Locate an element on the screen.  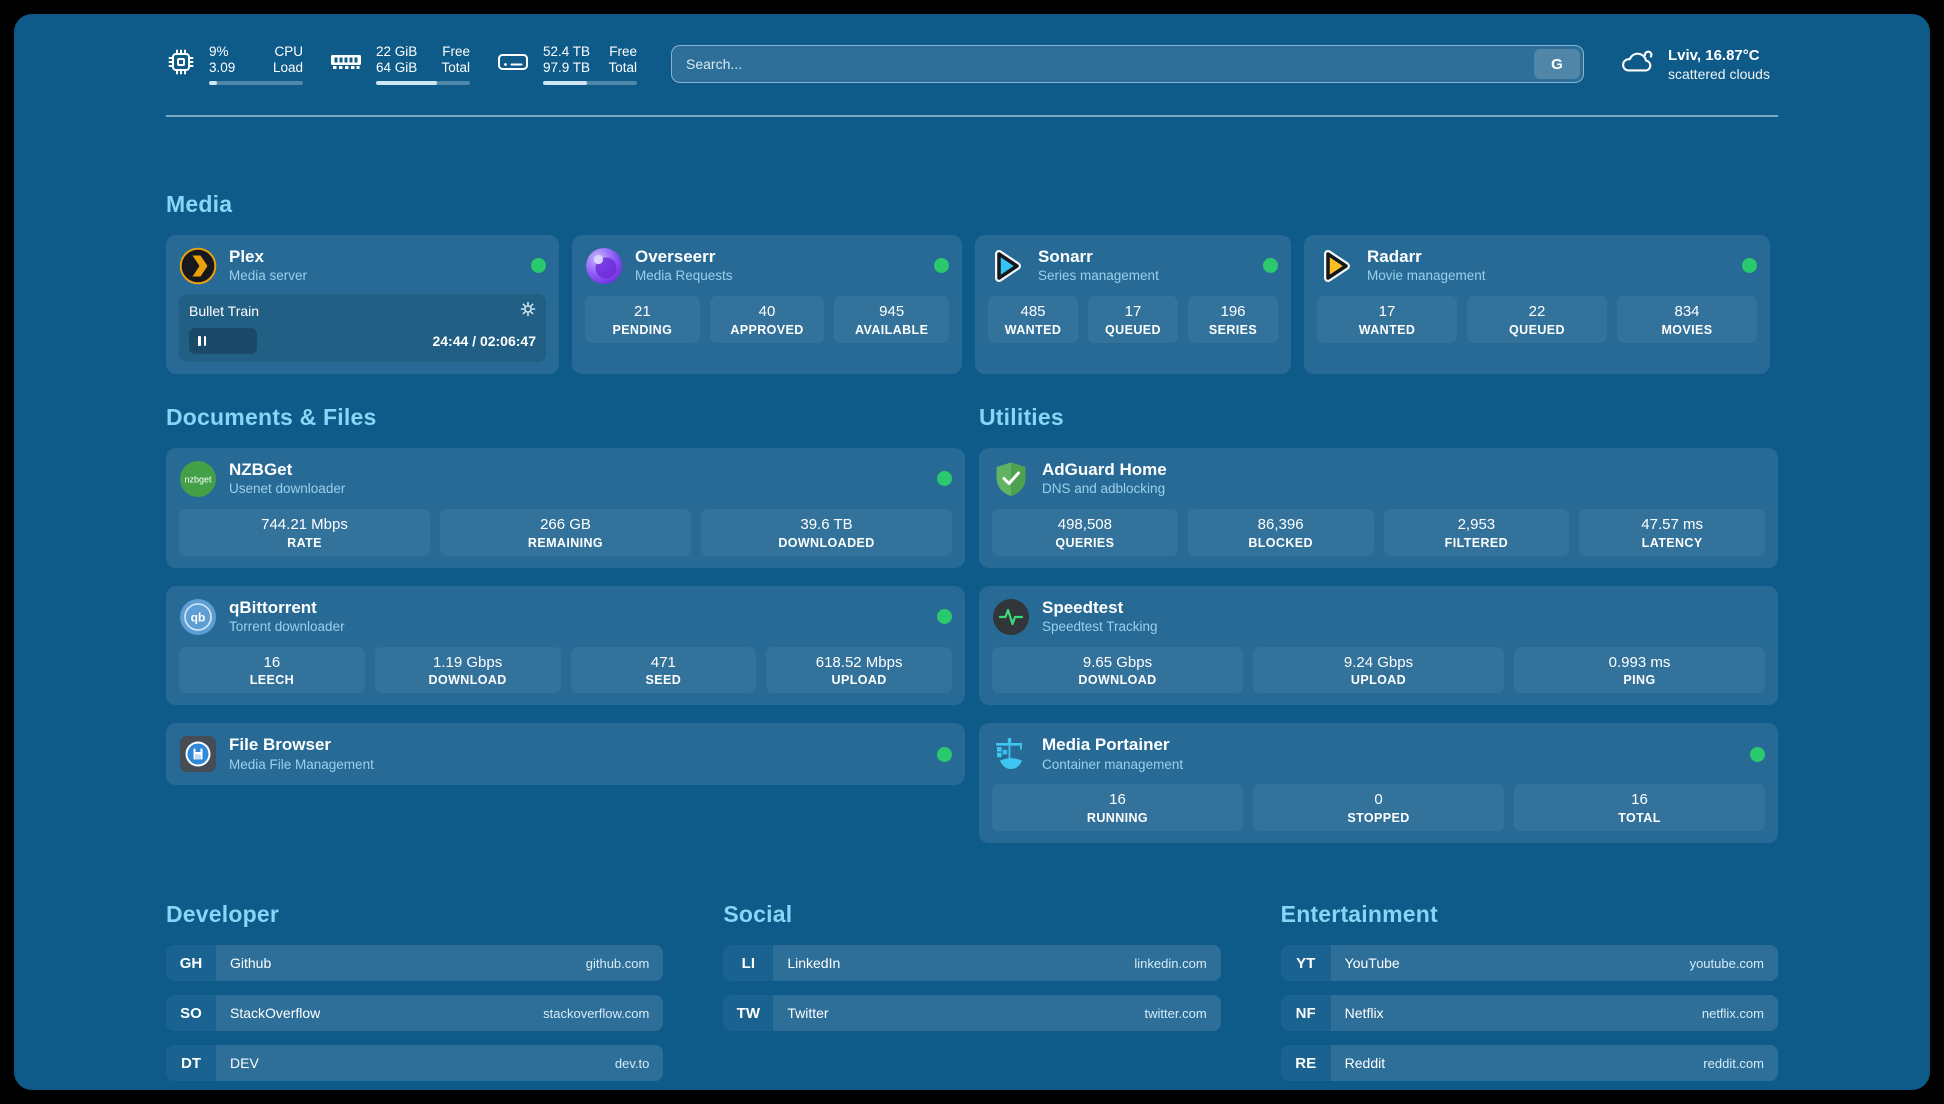
radarr-subtitle: Movie management is located at coordinates (1426, 276).